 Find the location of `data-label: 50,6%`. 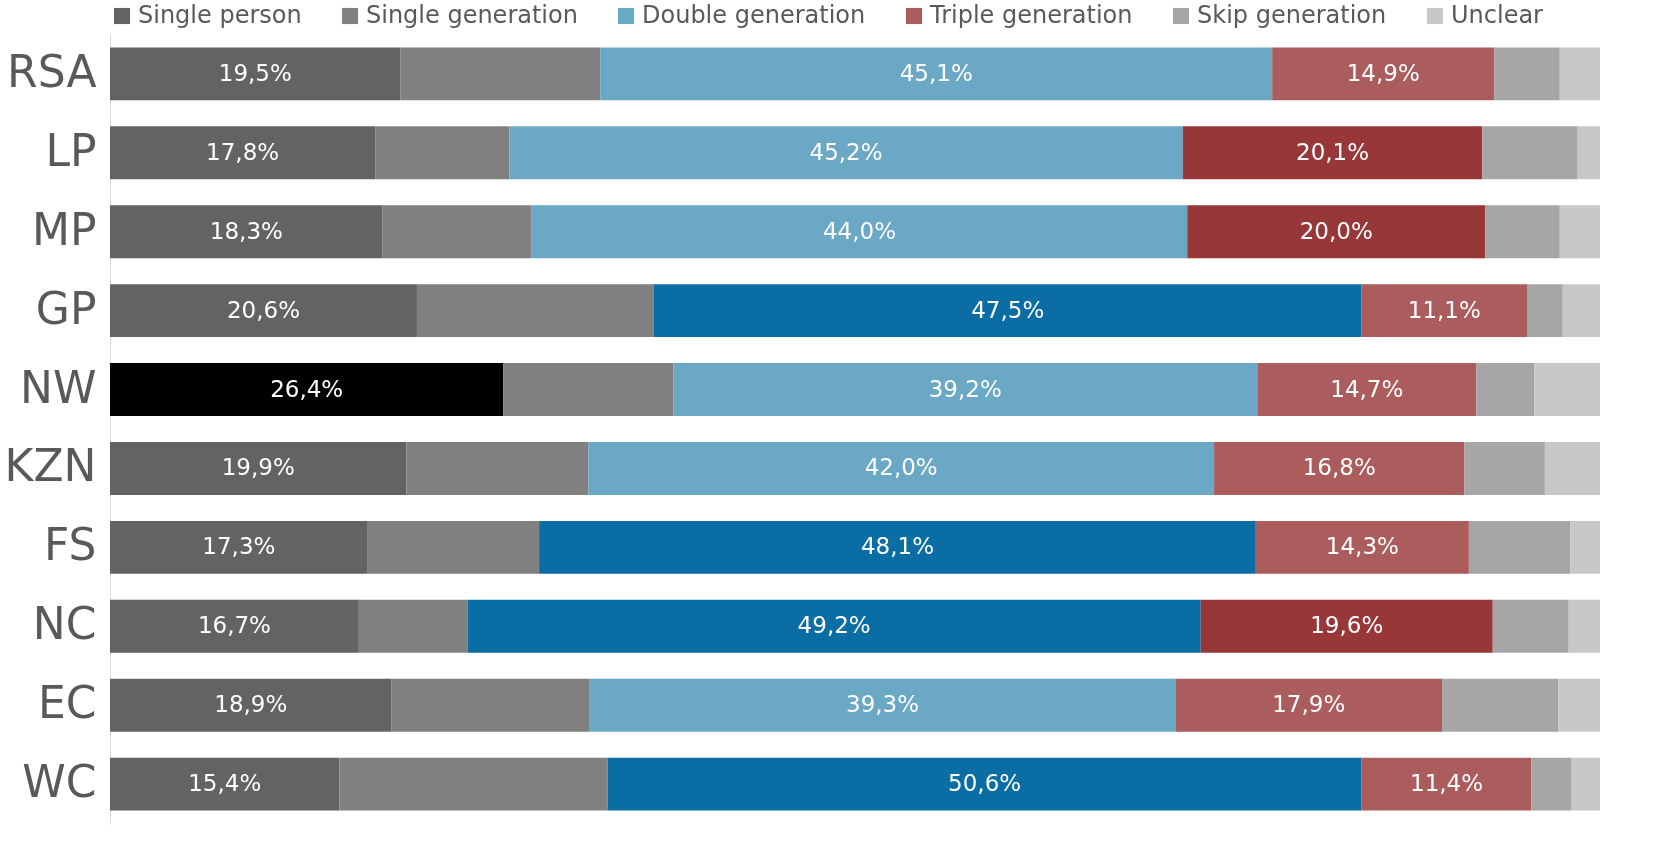

data-label: 50,6% is located at coordinates (985, 783).